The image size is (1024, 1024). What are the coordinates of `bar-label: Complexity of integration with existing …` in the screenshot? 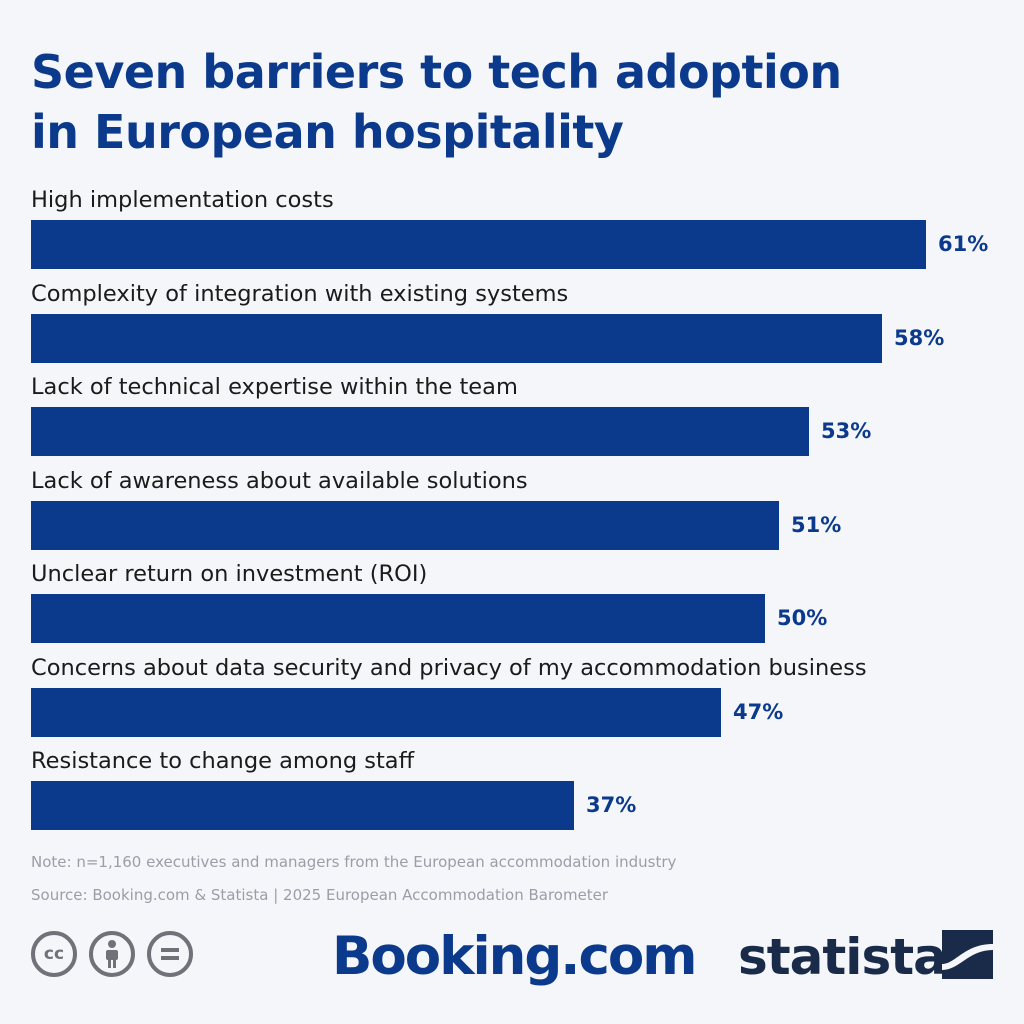 It's located at (300, 293).